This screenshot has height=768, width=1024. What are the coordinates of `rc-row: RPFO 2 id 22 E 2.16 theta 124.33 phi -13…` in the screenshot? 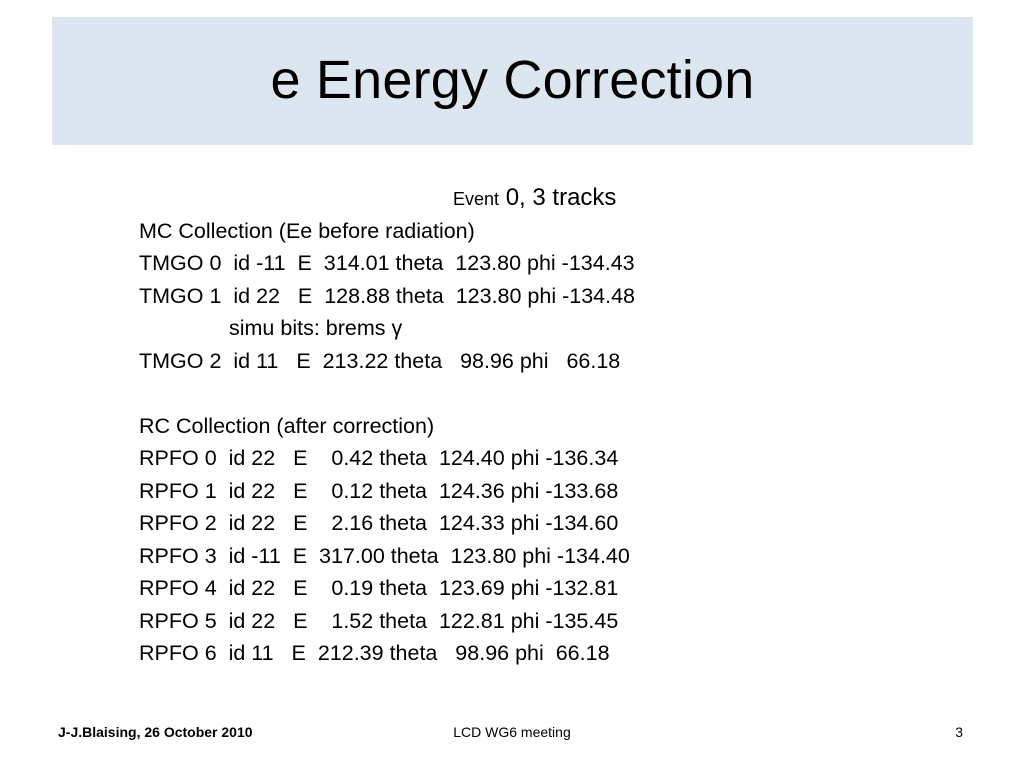 It's located at (379, 523).